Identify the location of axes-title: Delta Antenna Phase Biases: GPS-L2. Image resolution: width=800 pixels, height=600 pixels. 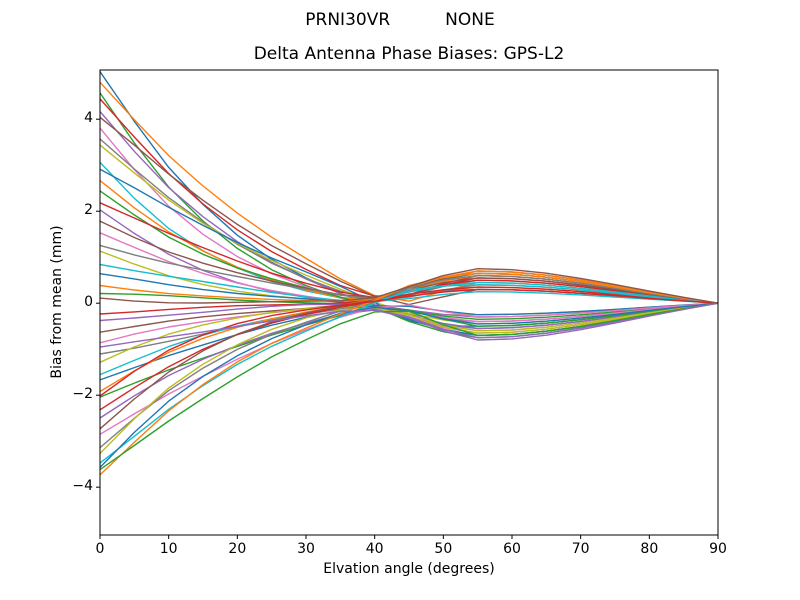
(409, 54).